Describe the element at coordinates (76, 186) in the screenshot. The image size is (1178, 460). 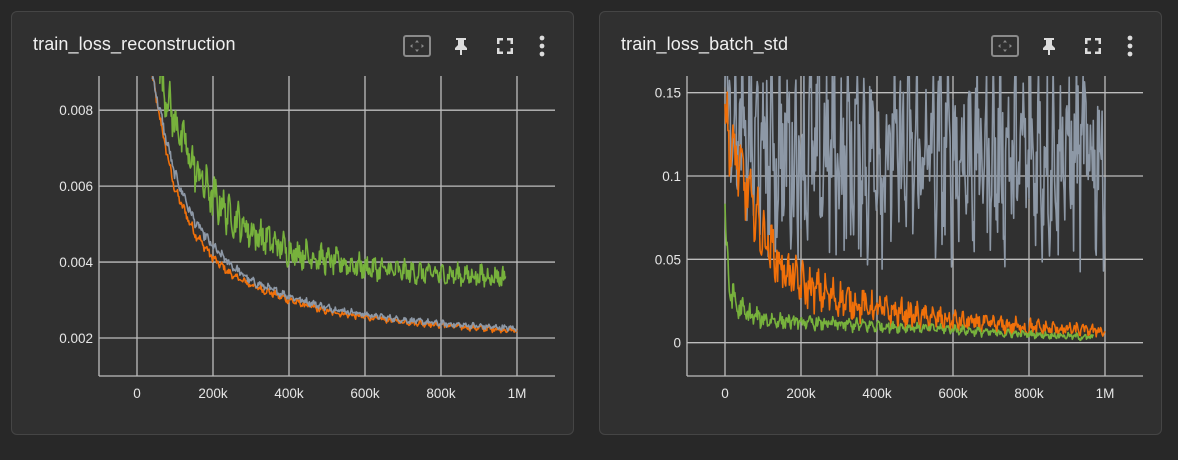
I see `y-tick-label: 0.006` at that location.